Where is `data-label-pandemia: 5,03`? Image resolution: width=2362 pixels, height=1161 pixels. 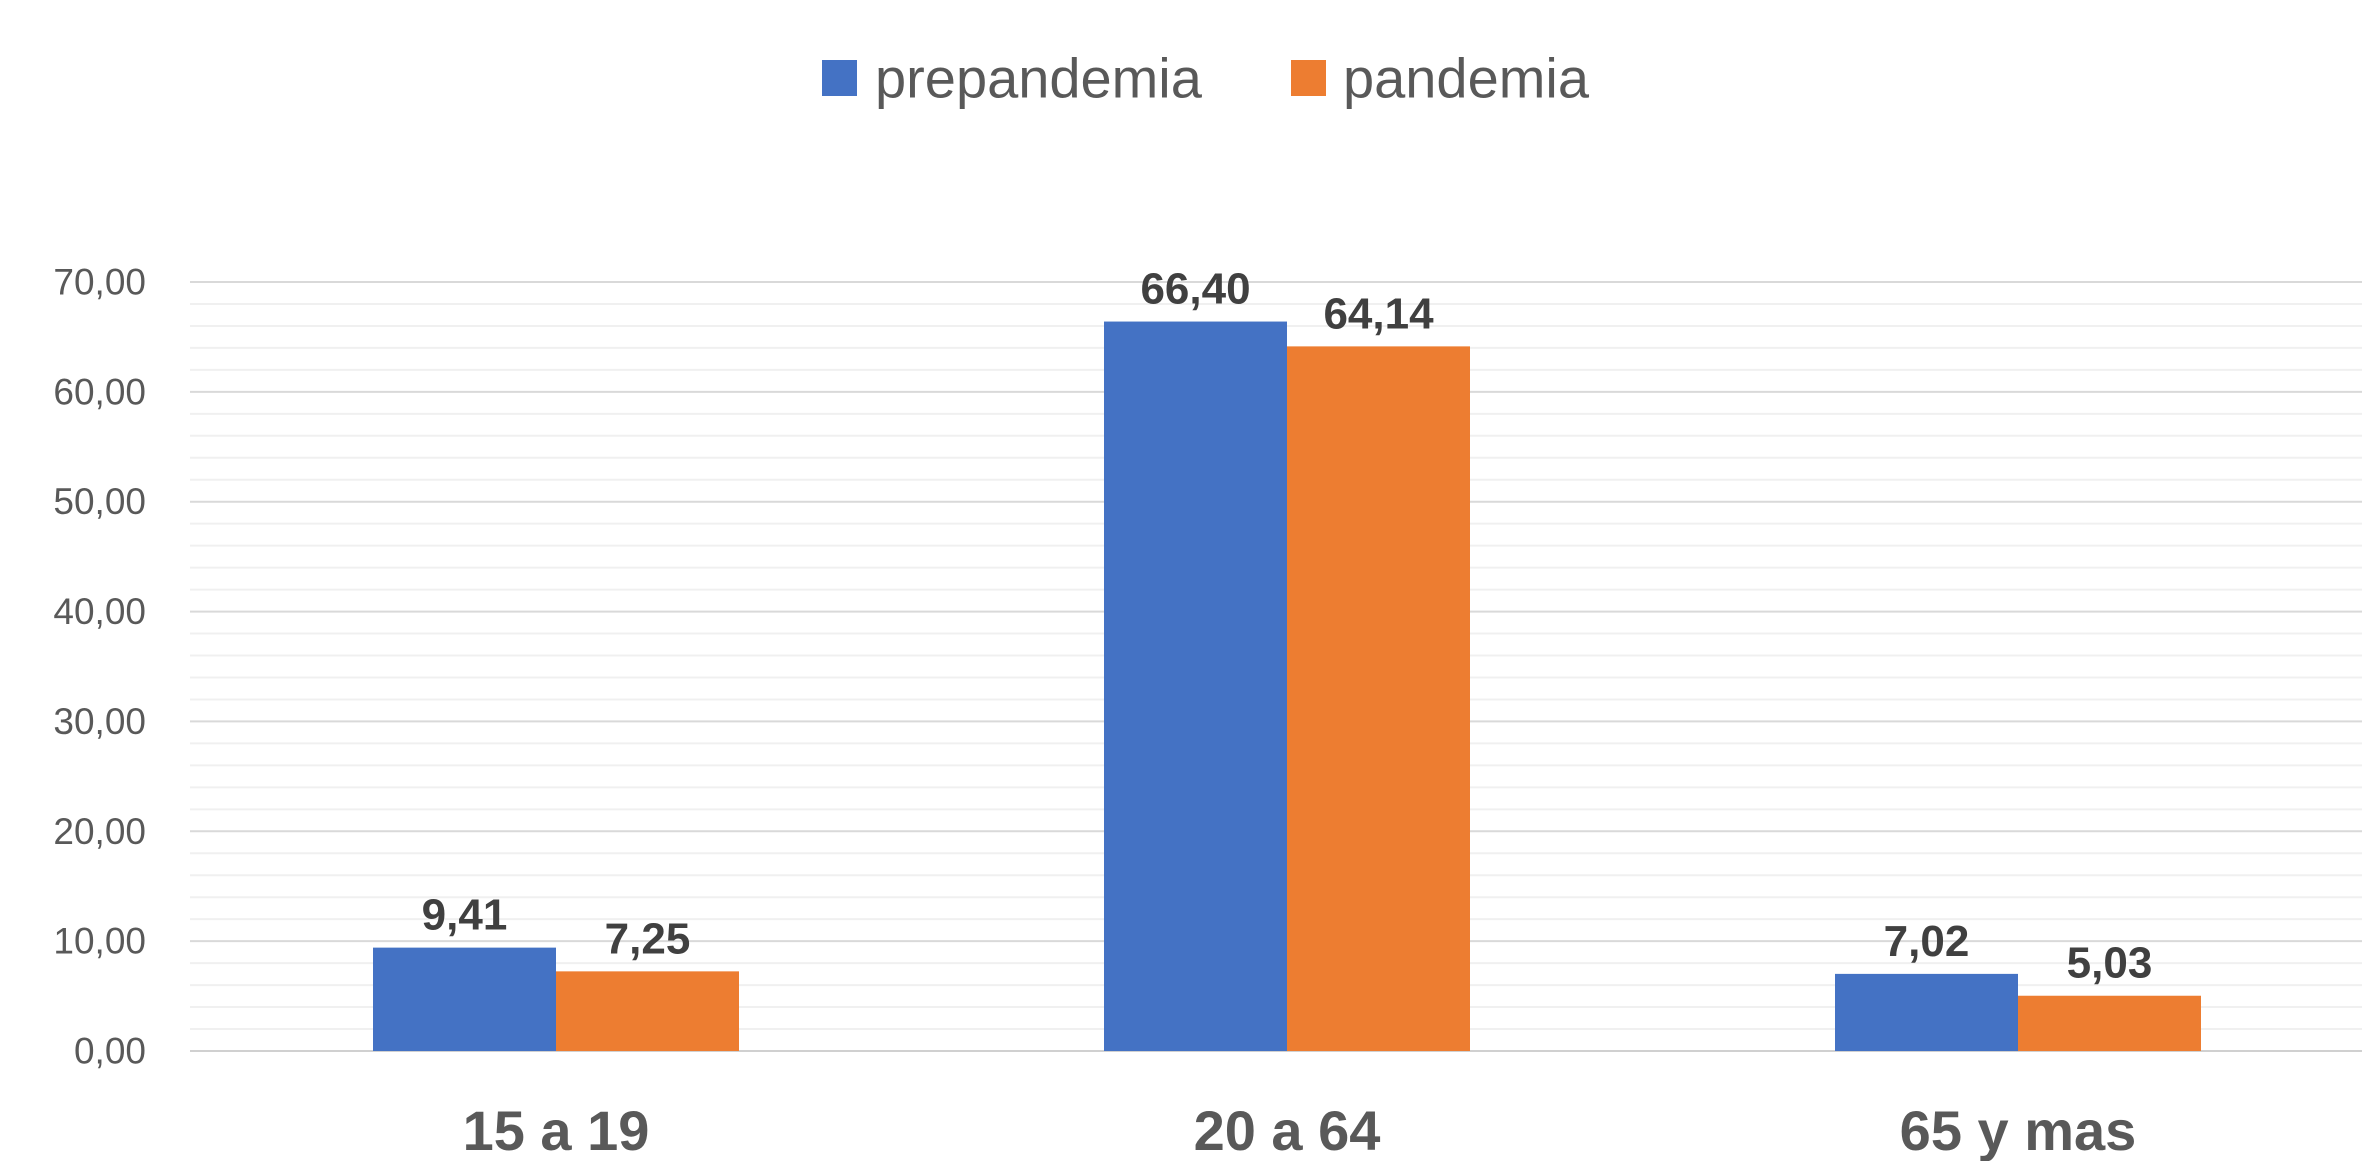 data-label-pandemia: 5,03 is located at coordinates (2110, 963).